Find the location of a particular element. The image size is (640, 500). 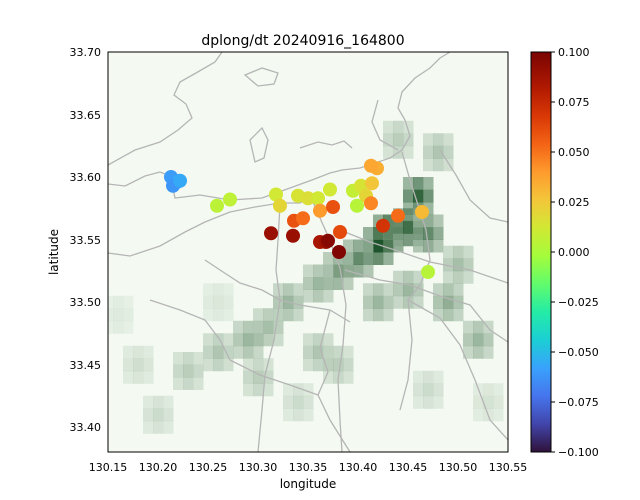

coastline is located at coordinates (165, 109).